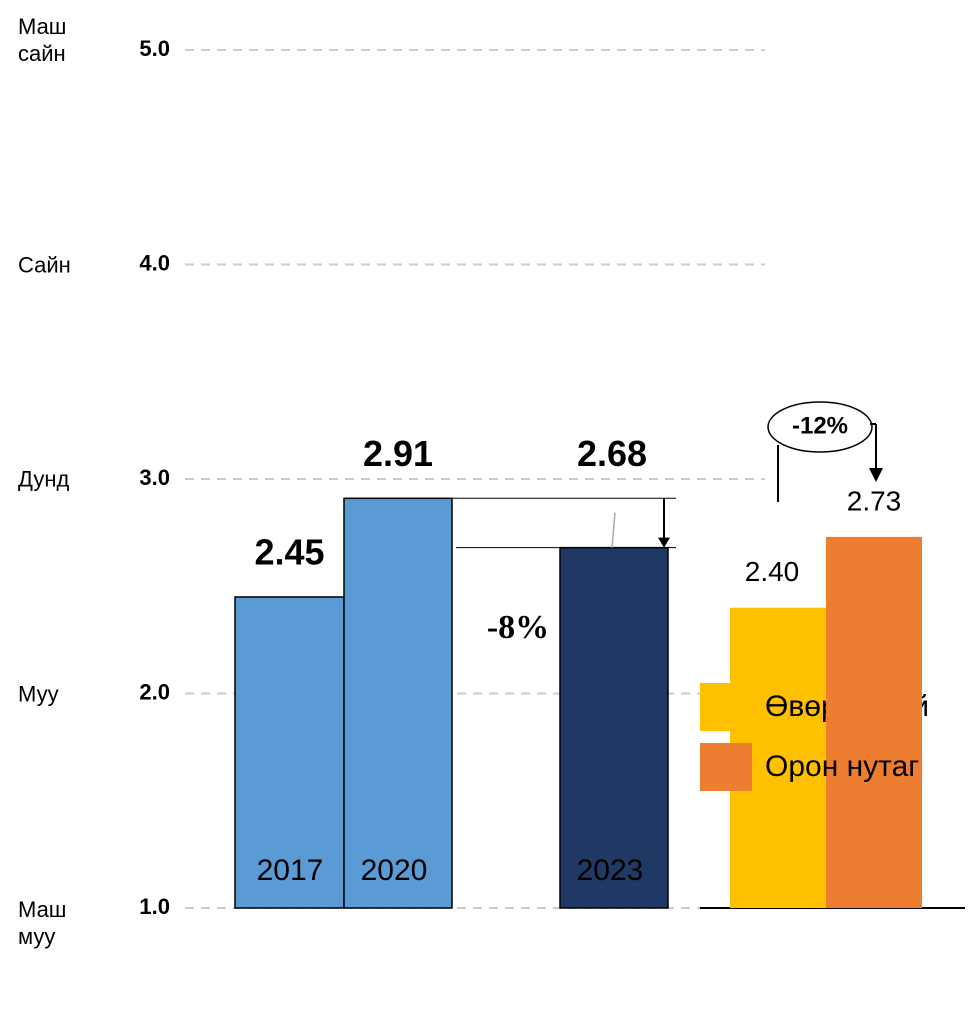 This screenshot has width=971, height=1033. Describe the element at coordinates (42, 923) in the screenshot. I see `rating-label: Маш муу` at that location.